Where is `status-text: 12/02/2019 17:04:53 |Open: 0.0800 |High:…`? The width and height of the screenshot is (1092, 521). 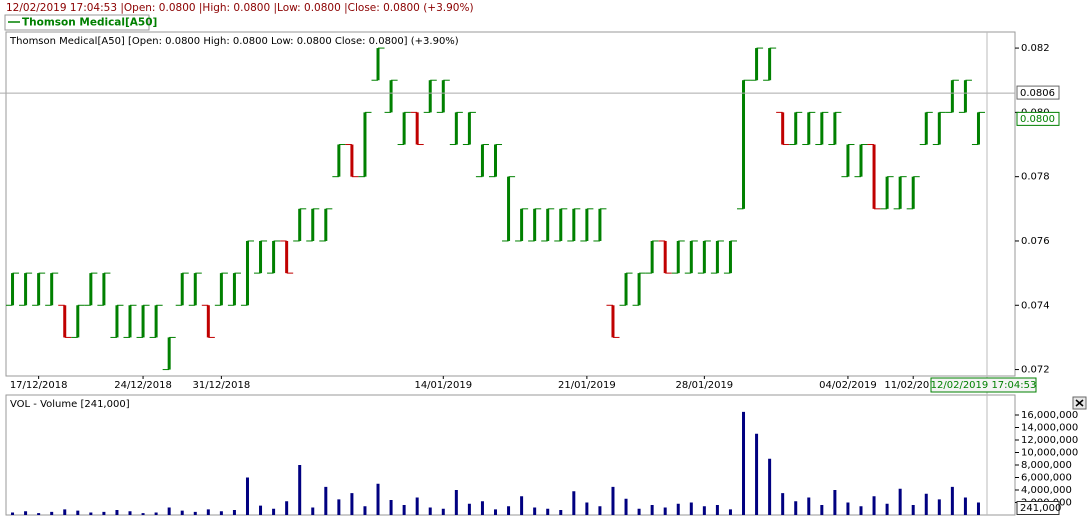 status-text: 12/02/2019 17:04:53 |Open: 0.0800 |High:… is located at coordinates (240, 8).